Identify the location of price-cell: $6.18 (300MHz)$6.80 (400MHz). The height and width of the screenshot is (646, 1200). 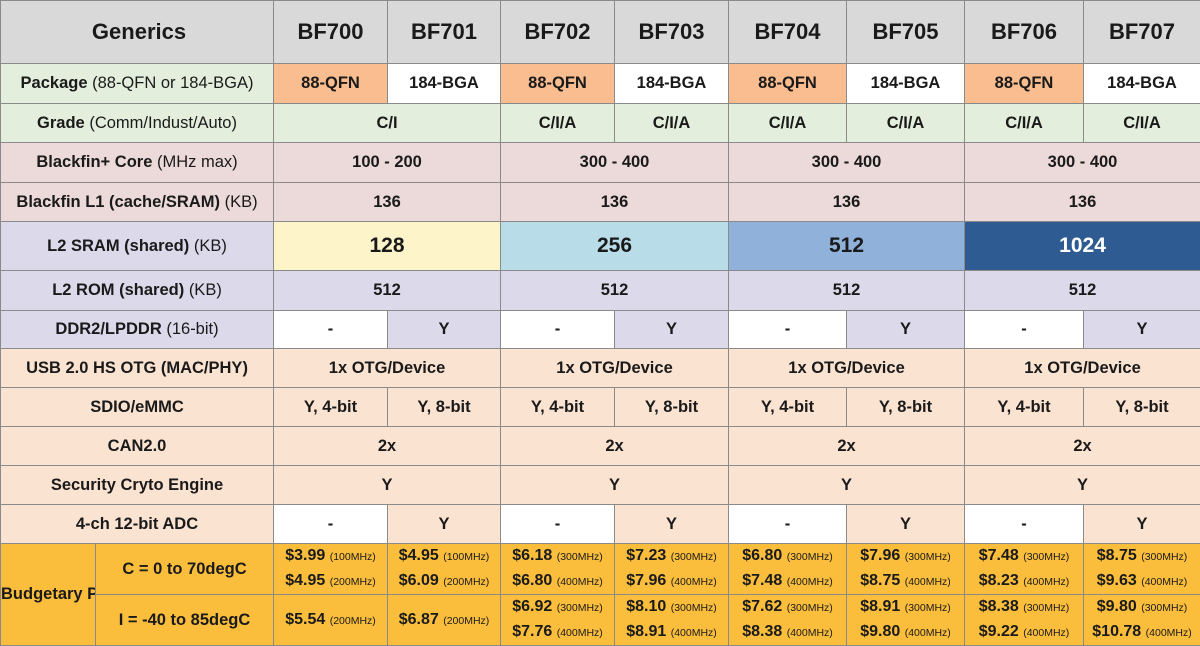
(558, 569).